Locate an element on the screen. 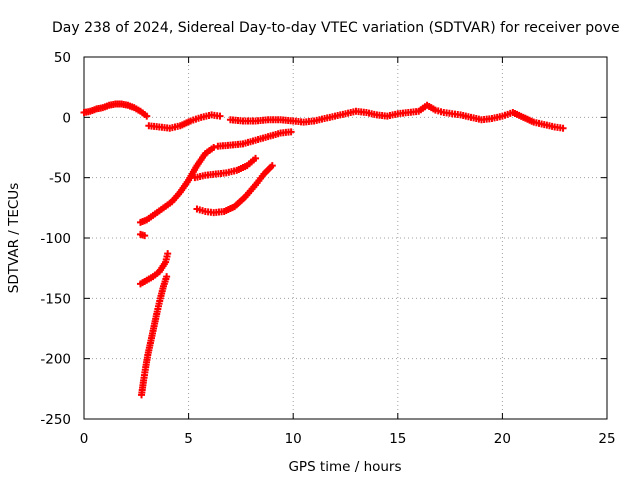  y-tick-label: -50 is located at coordinates (60, 179).